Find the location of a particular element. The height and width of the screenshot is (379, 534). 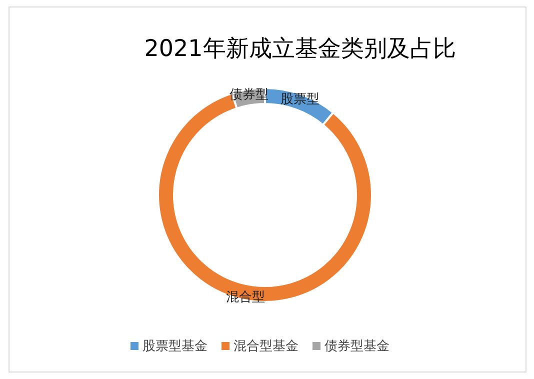

chart-title: 2021年新成立基金类别及占比 is located at coordinates (300, 49).